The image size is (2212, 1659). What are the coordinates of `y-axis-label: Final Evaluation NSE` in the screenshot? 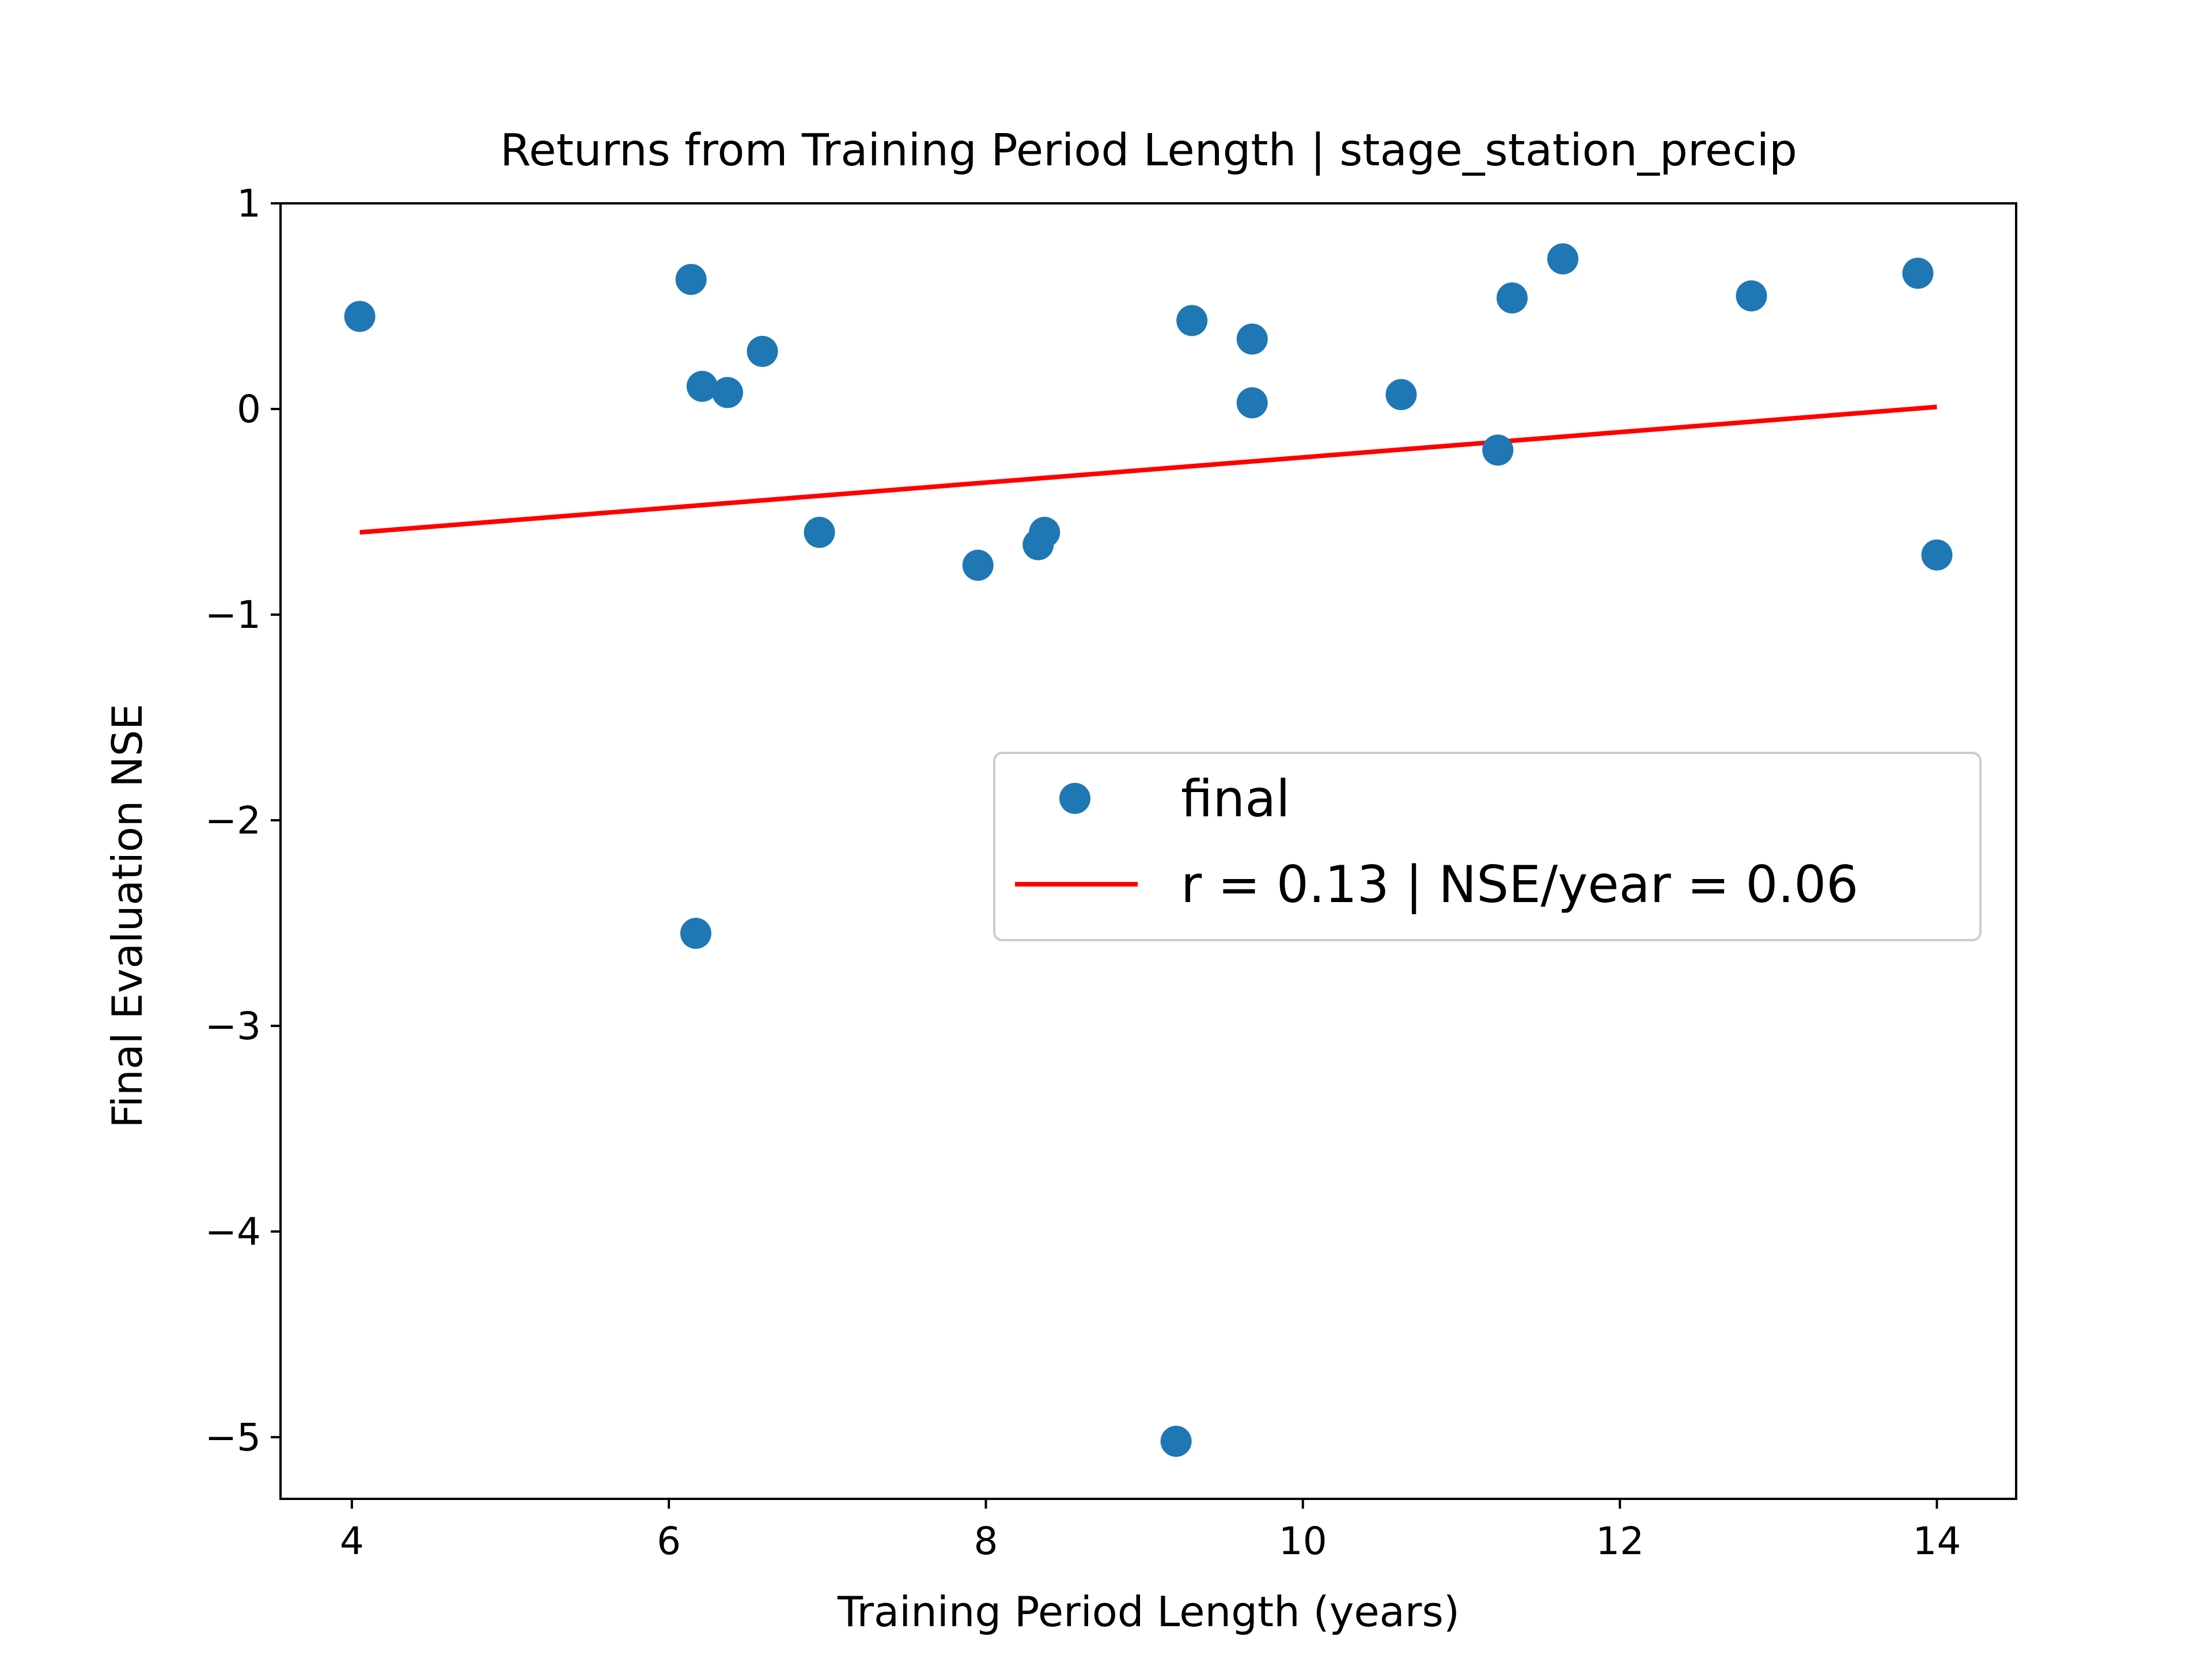 It's located at (127, 916).